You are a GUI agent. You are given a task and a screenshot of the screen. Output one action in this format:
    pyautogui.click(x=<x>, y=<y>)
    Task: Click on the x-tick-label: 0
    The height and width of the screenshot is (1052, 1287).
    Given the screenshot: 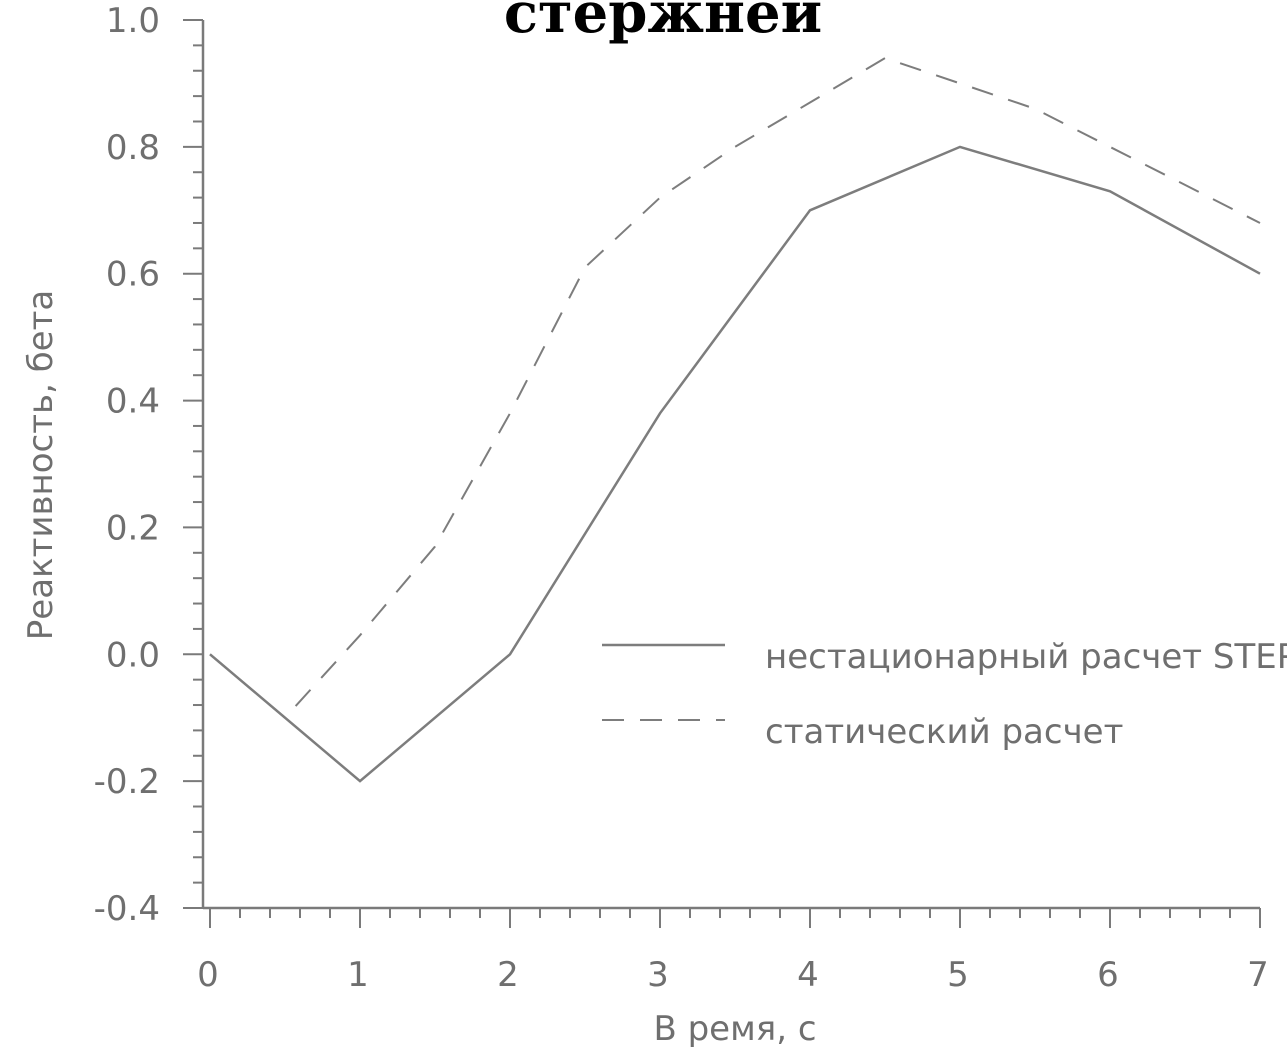 What is the action you would take?
    pyautogui.click(x=208, y=975)
    